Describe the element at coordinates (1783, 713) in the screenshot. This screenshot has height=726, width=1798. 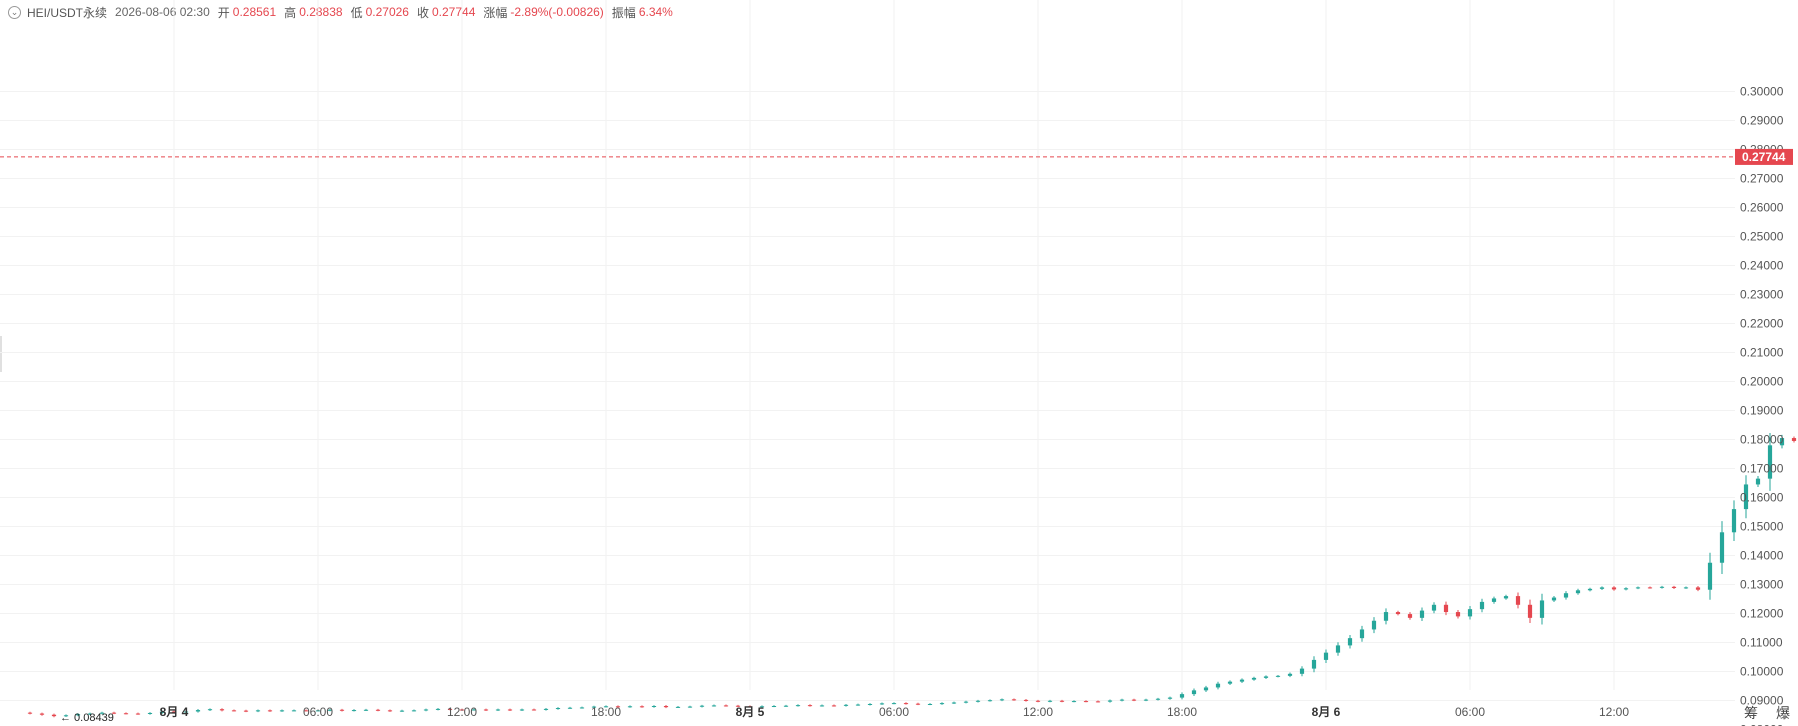
I see `liquidation-button: 爆` at that location.